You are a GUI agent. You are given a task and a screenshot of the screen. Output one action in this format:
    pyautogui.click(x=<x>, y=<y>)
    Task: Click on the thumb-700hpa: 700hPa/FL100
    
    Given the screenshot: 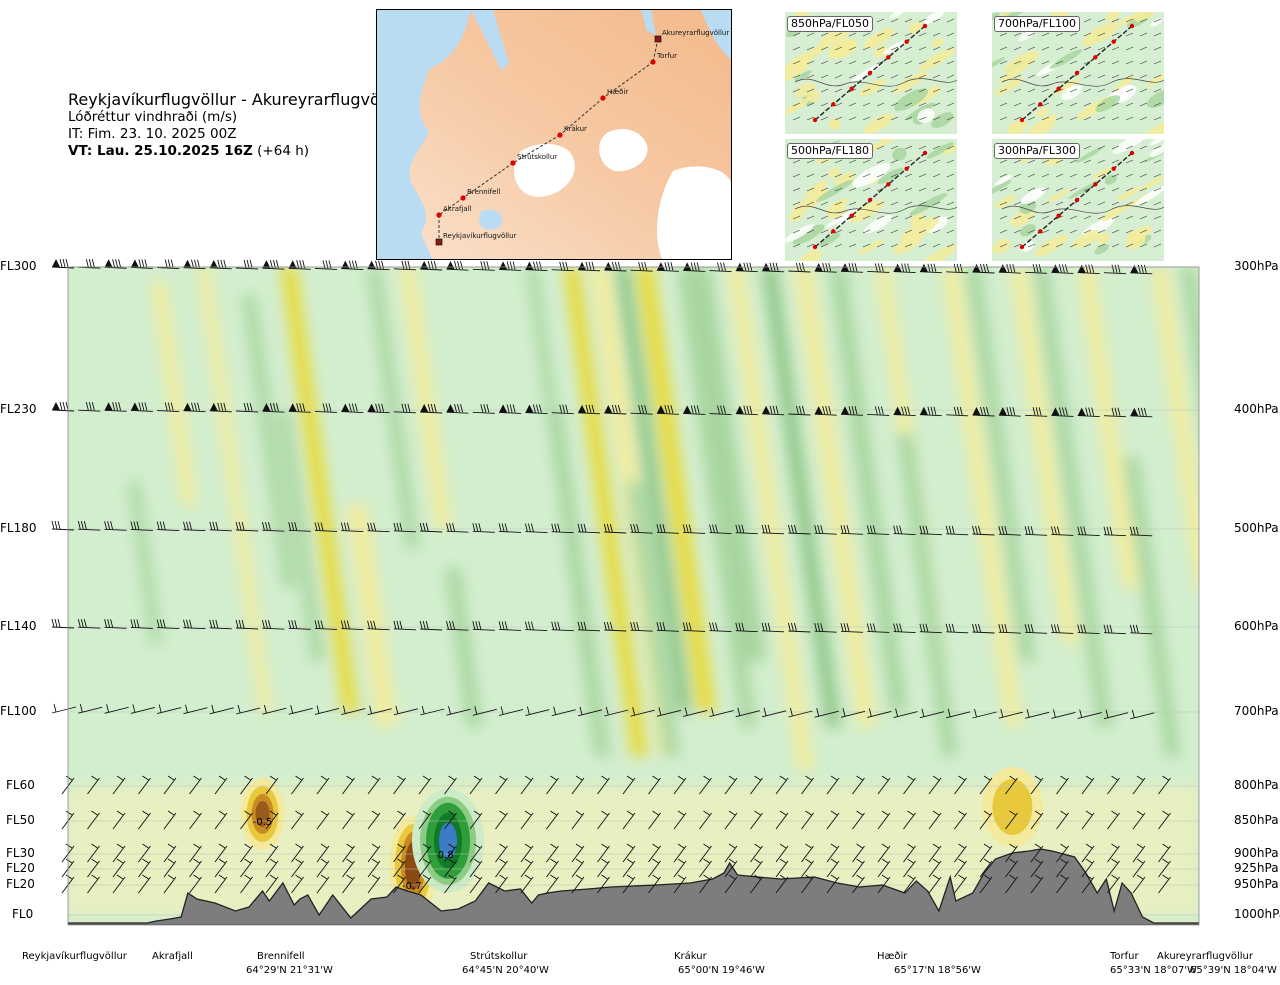 What is the action you would take?
    pyautogui.click(x=1078, y=73)
    